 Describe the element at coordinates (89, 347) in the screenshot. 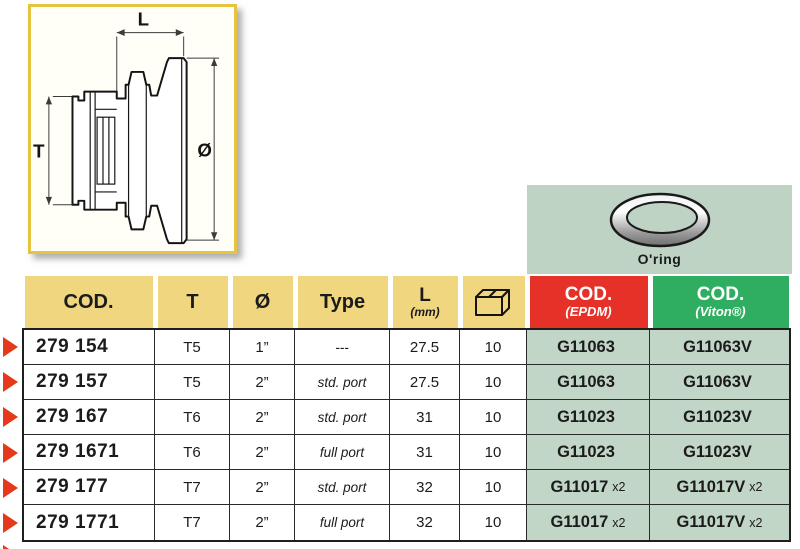

I see `cell-cod: 279 154` at that location.